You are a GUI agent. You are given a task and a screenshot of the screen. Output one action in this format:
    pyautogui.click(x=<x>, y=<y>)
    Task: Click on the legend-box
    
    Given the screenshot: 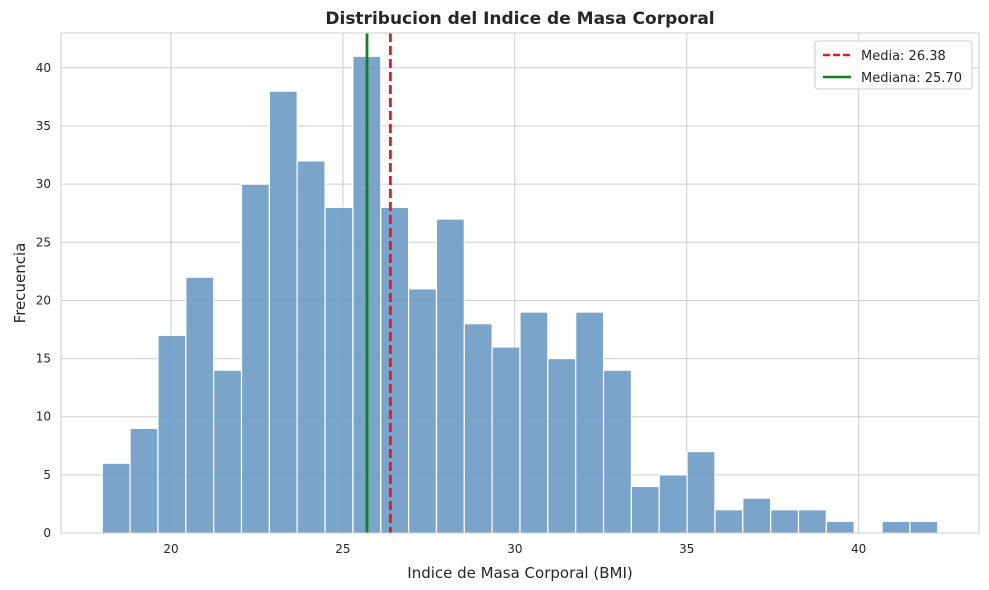 What is the action you would take?
    pyautogui.click(x=893, y=65)
    